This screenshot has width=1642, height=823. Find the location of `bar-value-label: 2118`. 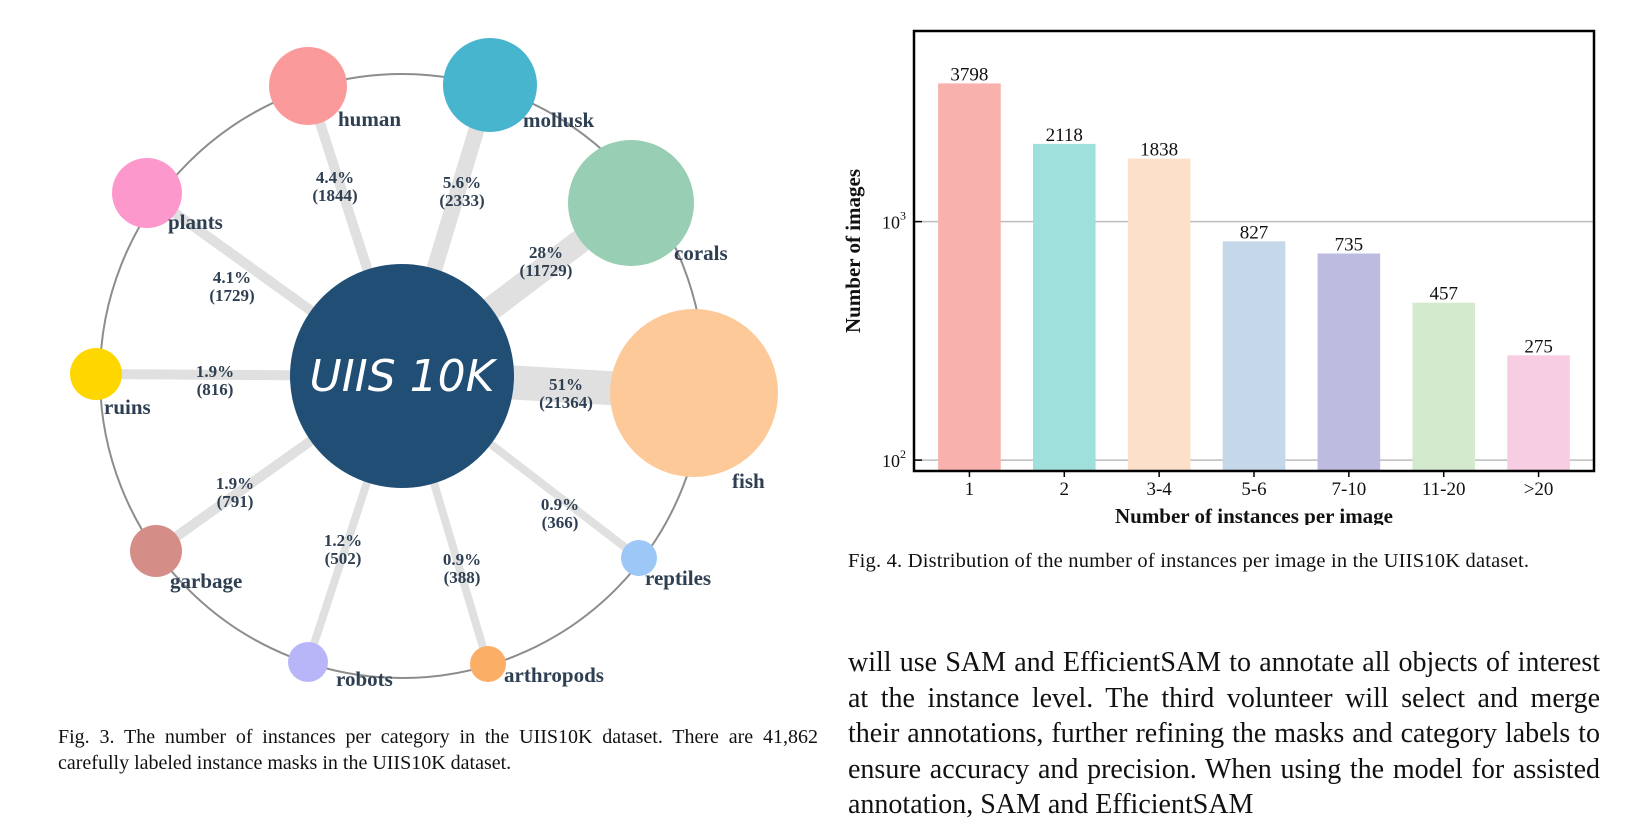

bar-value-label: 2118 is located at coordinates (1064, 135).